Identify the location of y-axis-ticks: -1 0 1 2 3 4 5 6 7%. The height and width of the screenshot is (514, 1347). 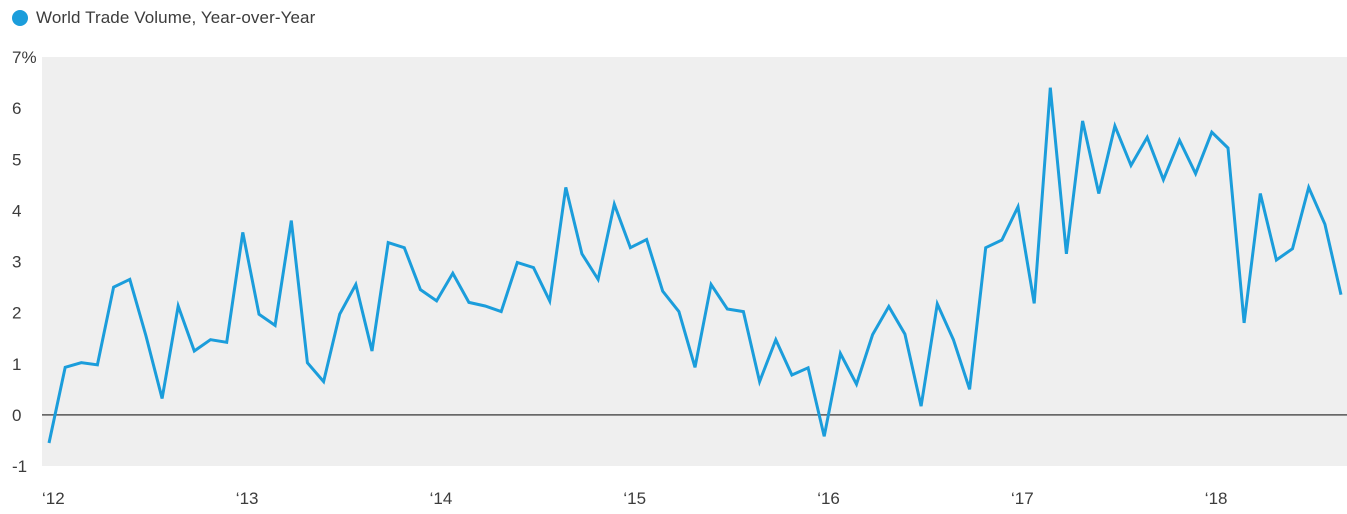
(24, 262).